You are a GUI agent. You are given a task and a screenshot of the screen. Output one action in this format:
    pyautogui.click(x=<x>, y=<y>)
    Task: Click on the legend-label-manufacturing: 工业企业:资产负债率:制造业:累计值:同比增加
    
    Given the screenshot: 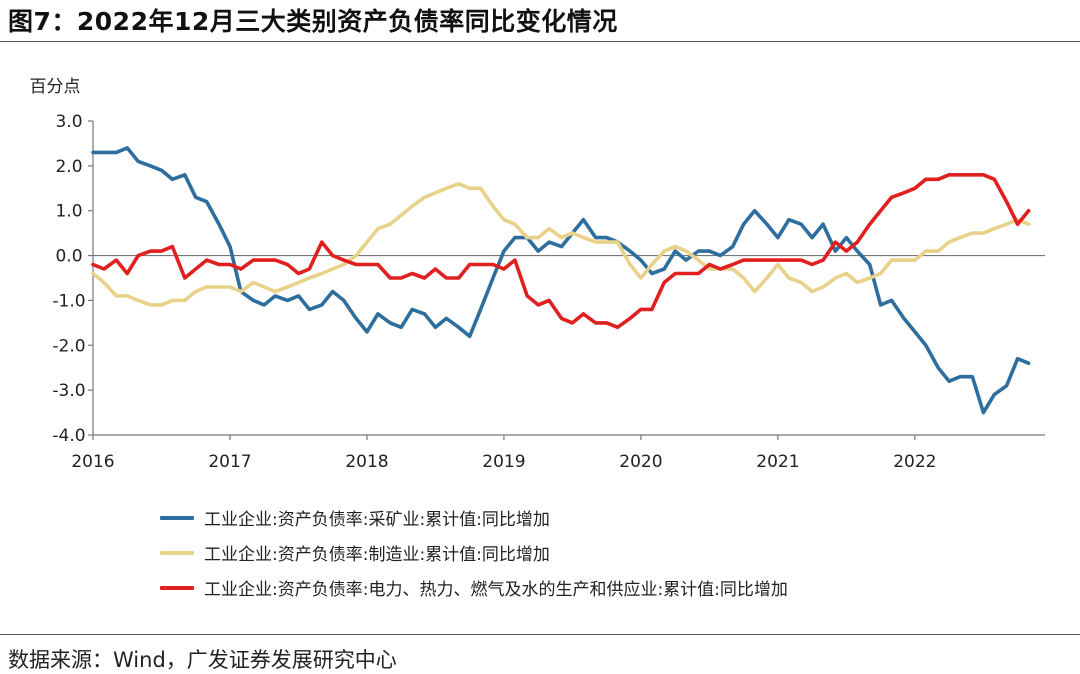 What is the action you would take?
    pyautogui.click(x=377, y=555)
    